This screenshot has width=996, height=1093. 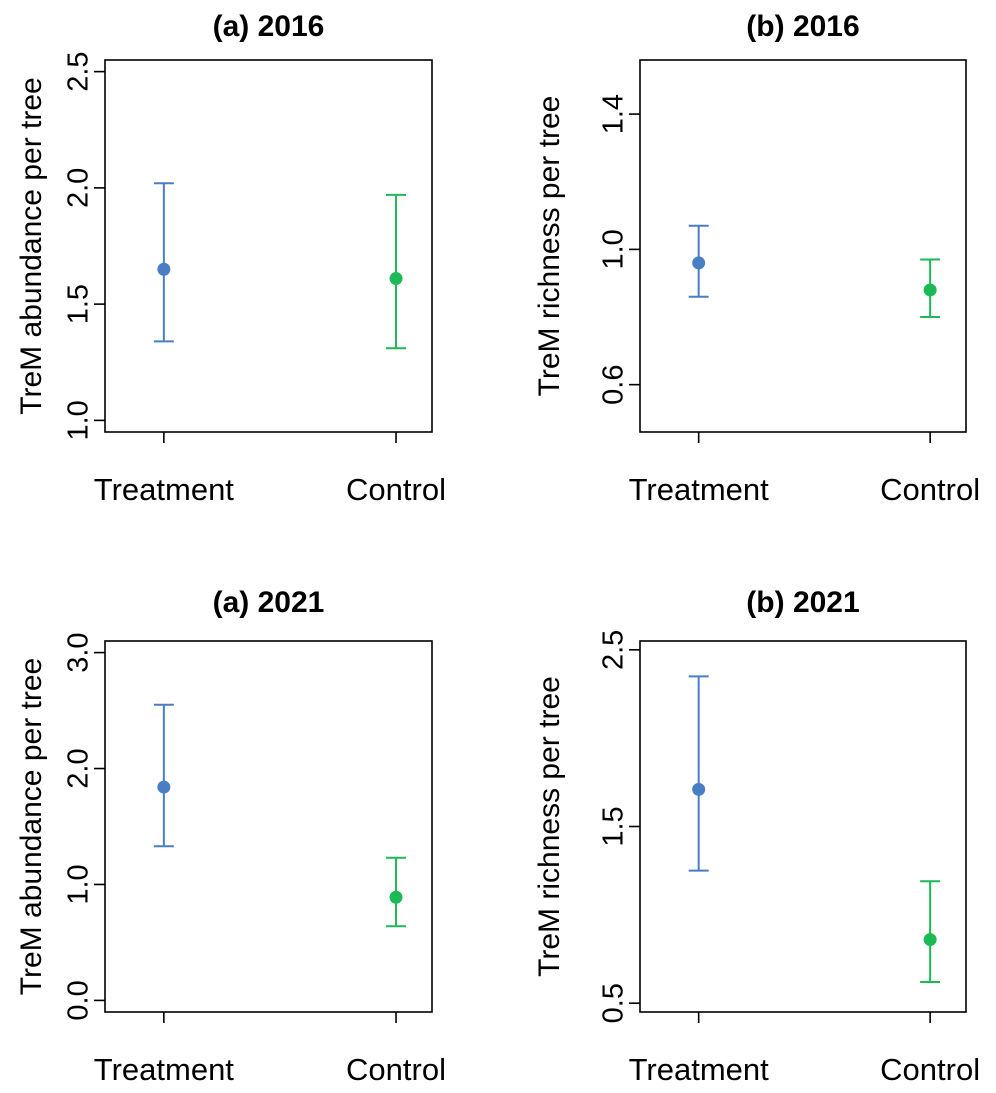 What do you see at coordinates (614, 1003) in the screenshot?
I see `y-tick-label: 0.5` at bounding box center [614, 1003].